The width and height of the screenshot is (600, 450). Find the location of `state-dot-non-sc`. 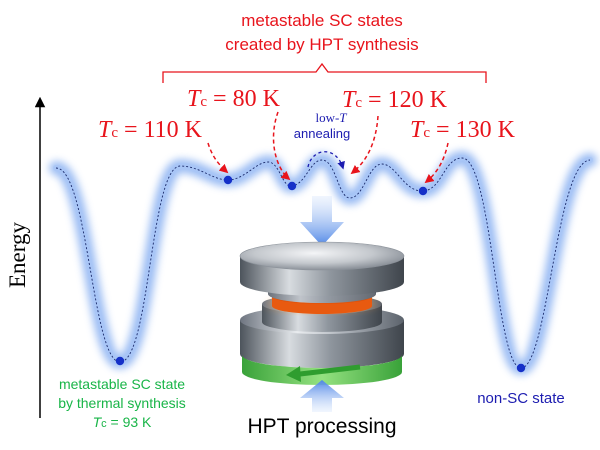

state-dot-non-sc is located at coordinates (521, 368).